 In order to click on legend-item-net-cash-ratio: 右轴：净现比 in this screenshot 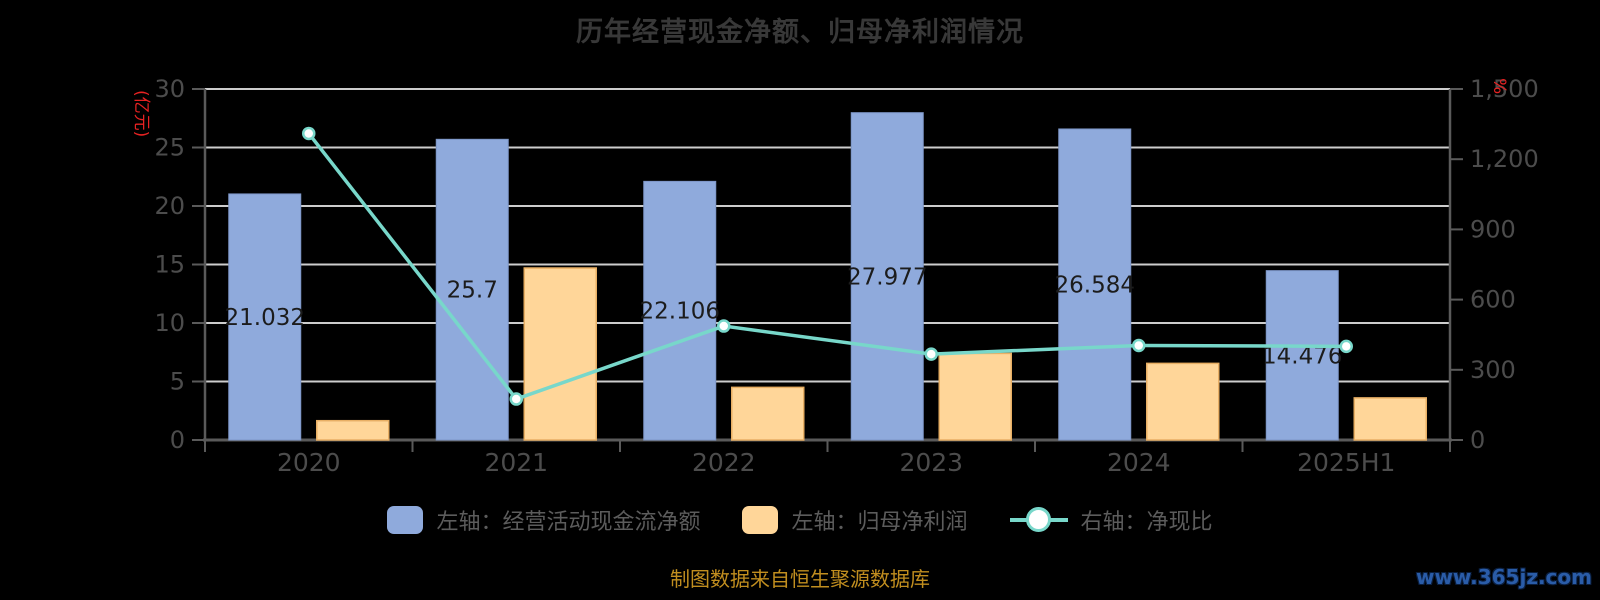, I will do `click(1111, 520)`.